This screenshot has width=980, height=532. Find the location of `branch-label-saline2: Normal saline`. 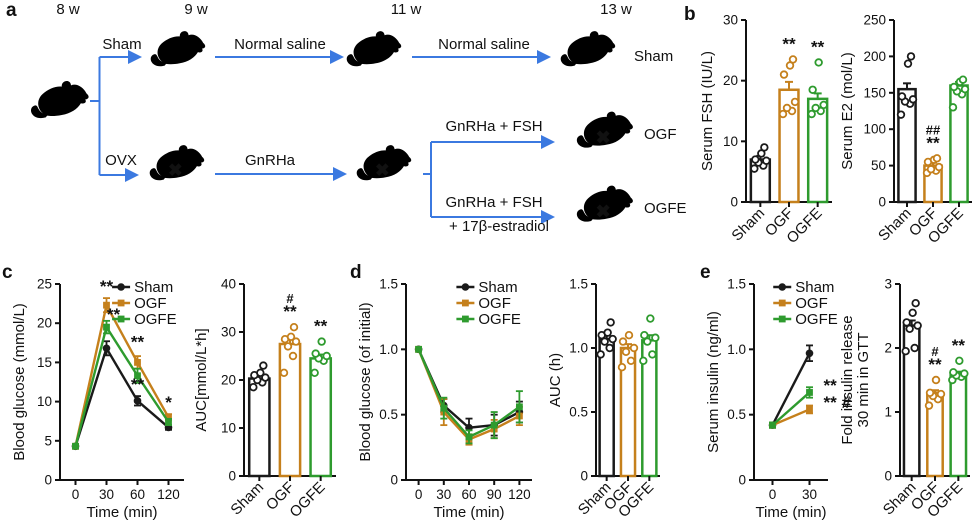

branch-label-saline2: Normal saline is located at coordinates (484, 44).